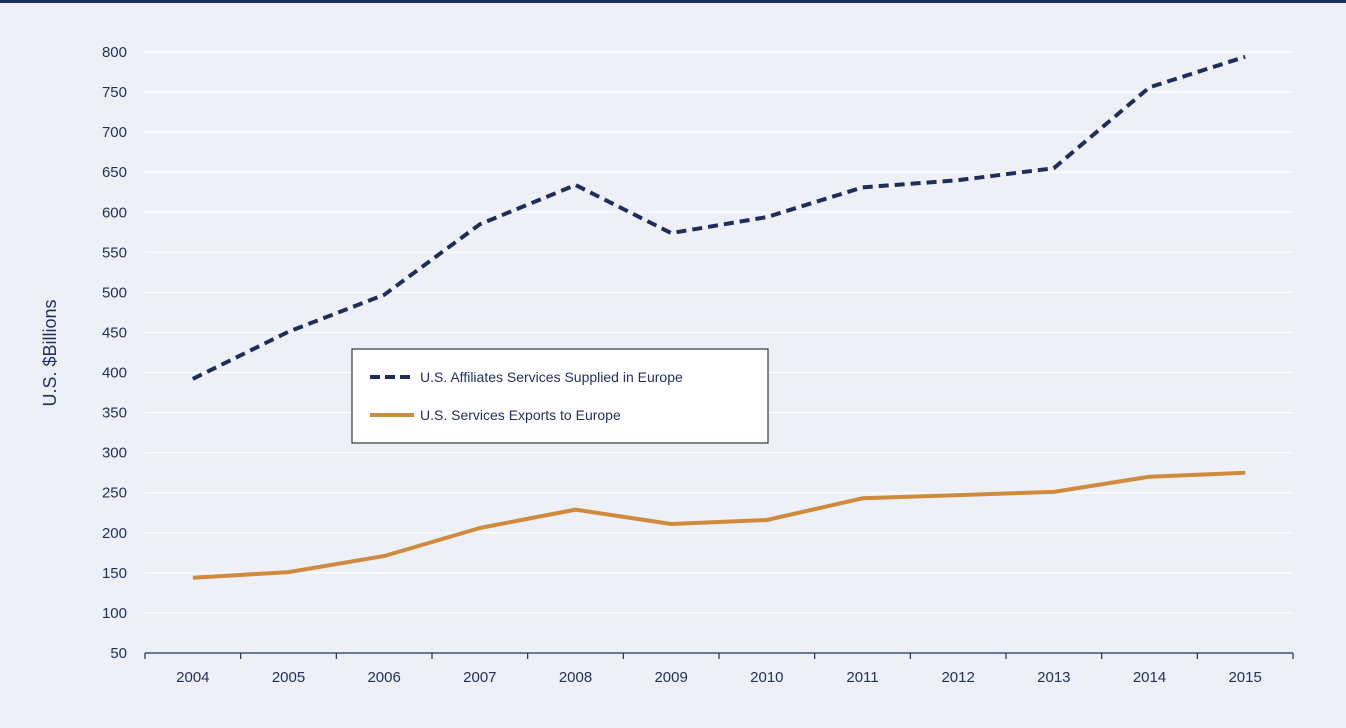  What do you see at coordinates (479, 677) in the screenshot?
I see `x-tick-label-2007: 2007` at bounding box center [479, 677].